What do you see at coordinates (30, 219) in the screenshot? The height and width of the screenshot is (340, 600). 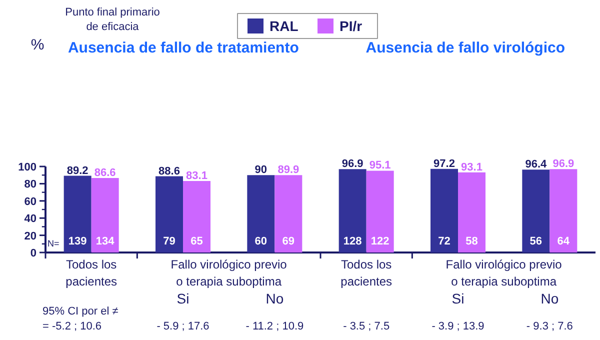 I see `y-tick-label: 40` at bounding box center [30, 219].